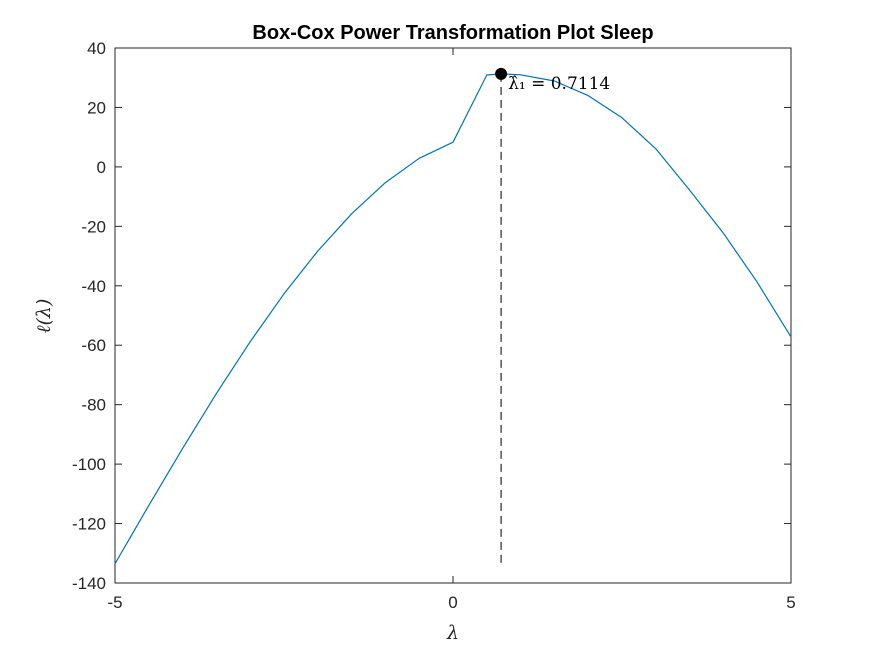 The width and height of the screenshot is (875, 661). I want to click on x-axis-label: λ, so click(452, 633).